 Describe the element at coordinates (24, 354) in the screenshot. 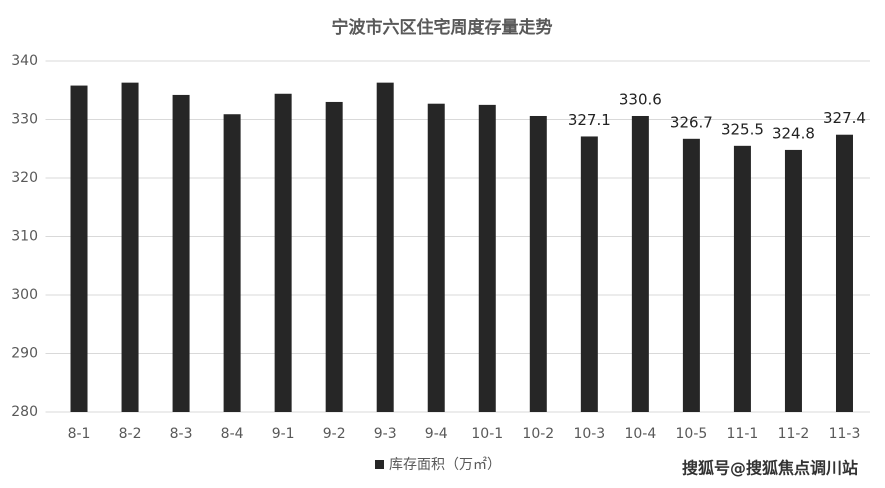

I see `y-tick-label: 290` at that location.